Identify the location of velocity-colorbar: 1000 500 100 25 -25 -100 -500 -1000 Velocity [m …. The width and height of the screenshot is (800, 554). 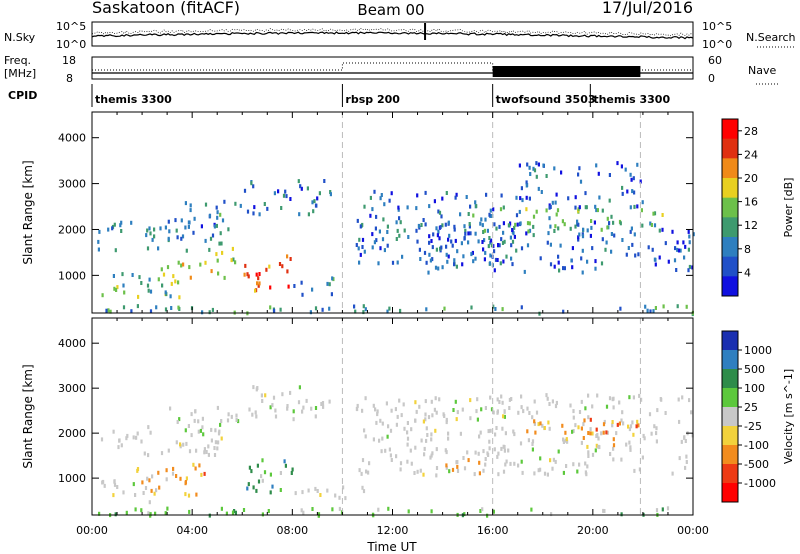
(758, 416).